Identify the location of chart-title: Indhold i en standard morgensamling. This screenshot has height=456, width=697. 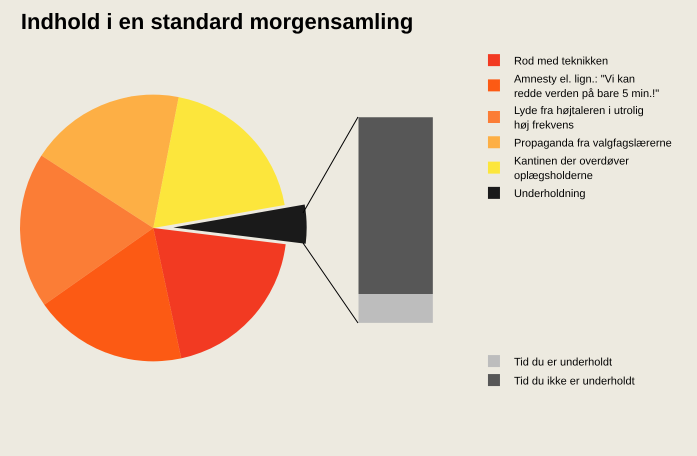
(217, 21).